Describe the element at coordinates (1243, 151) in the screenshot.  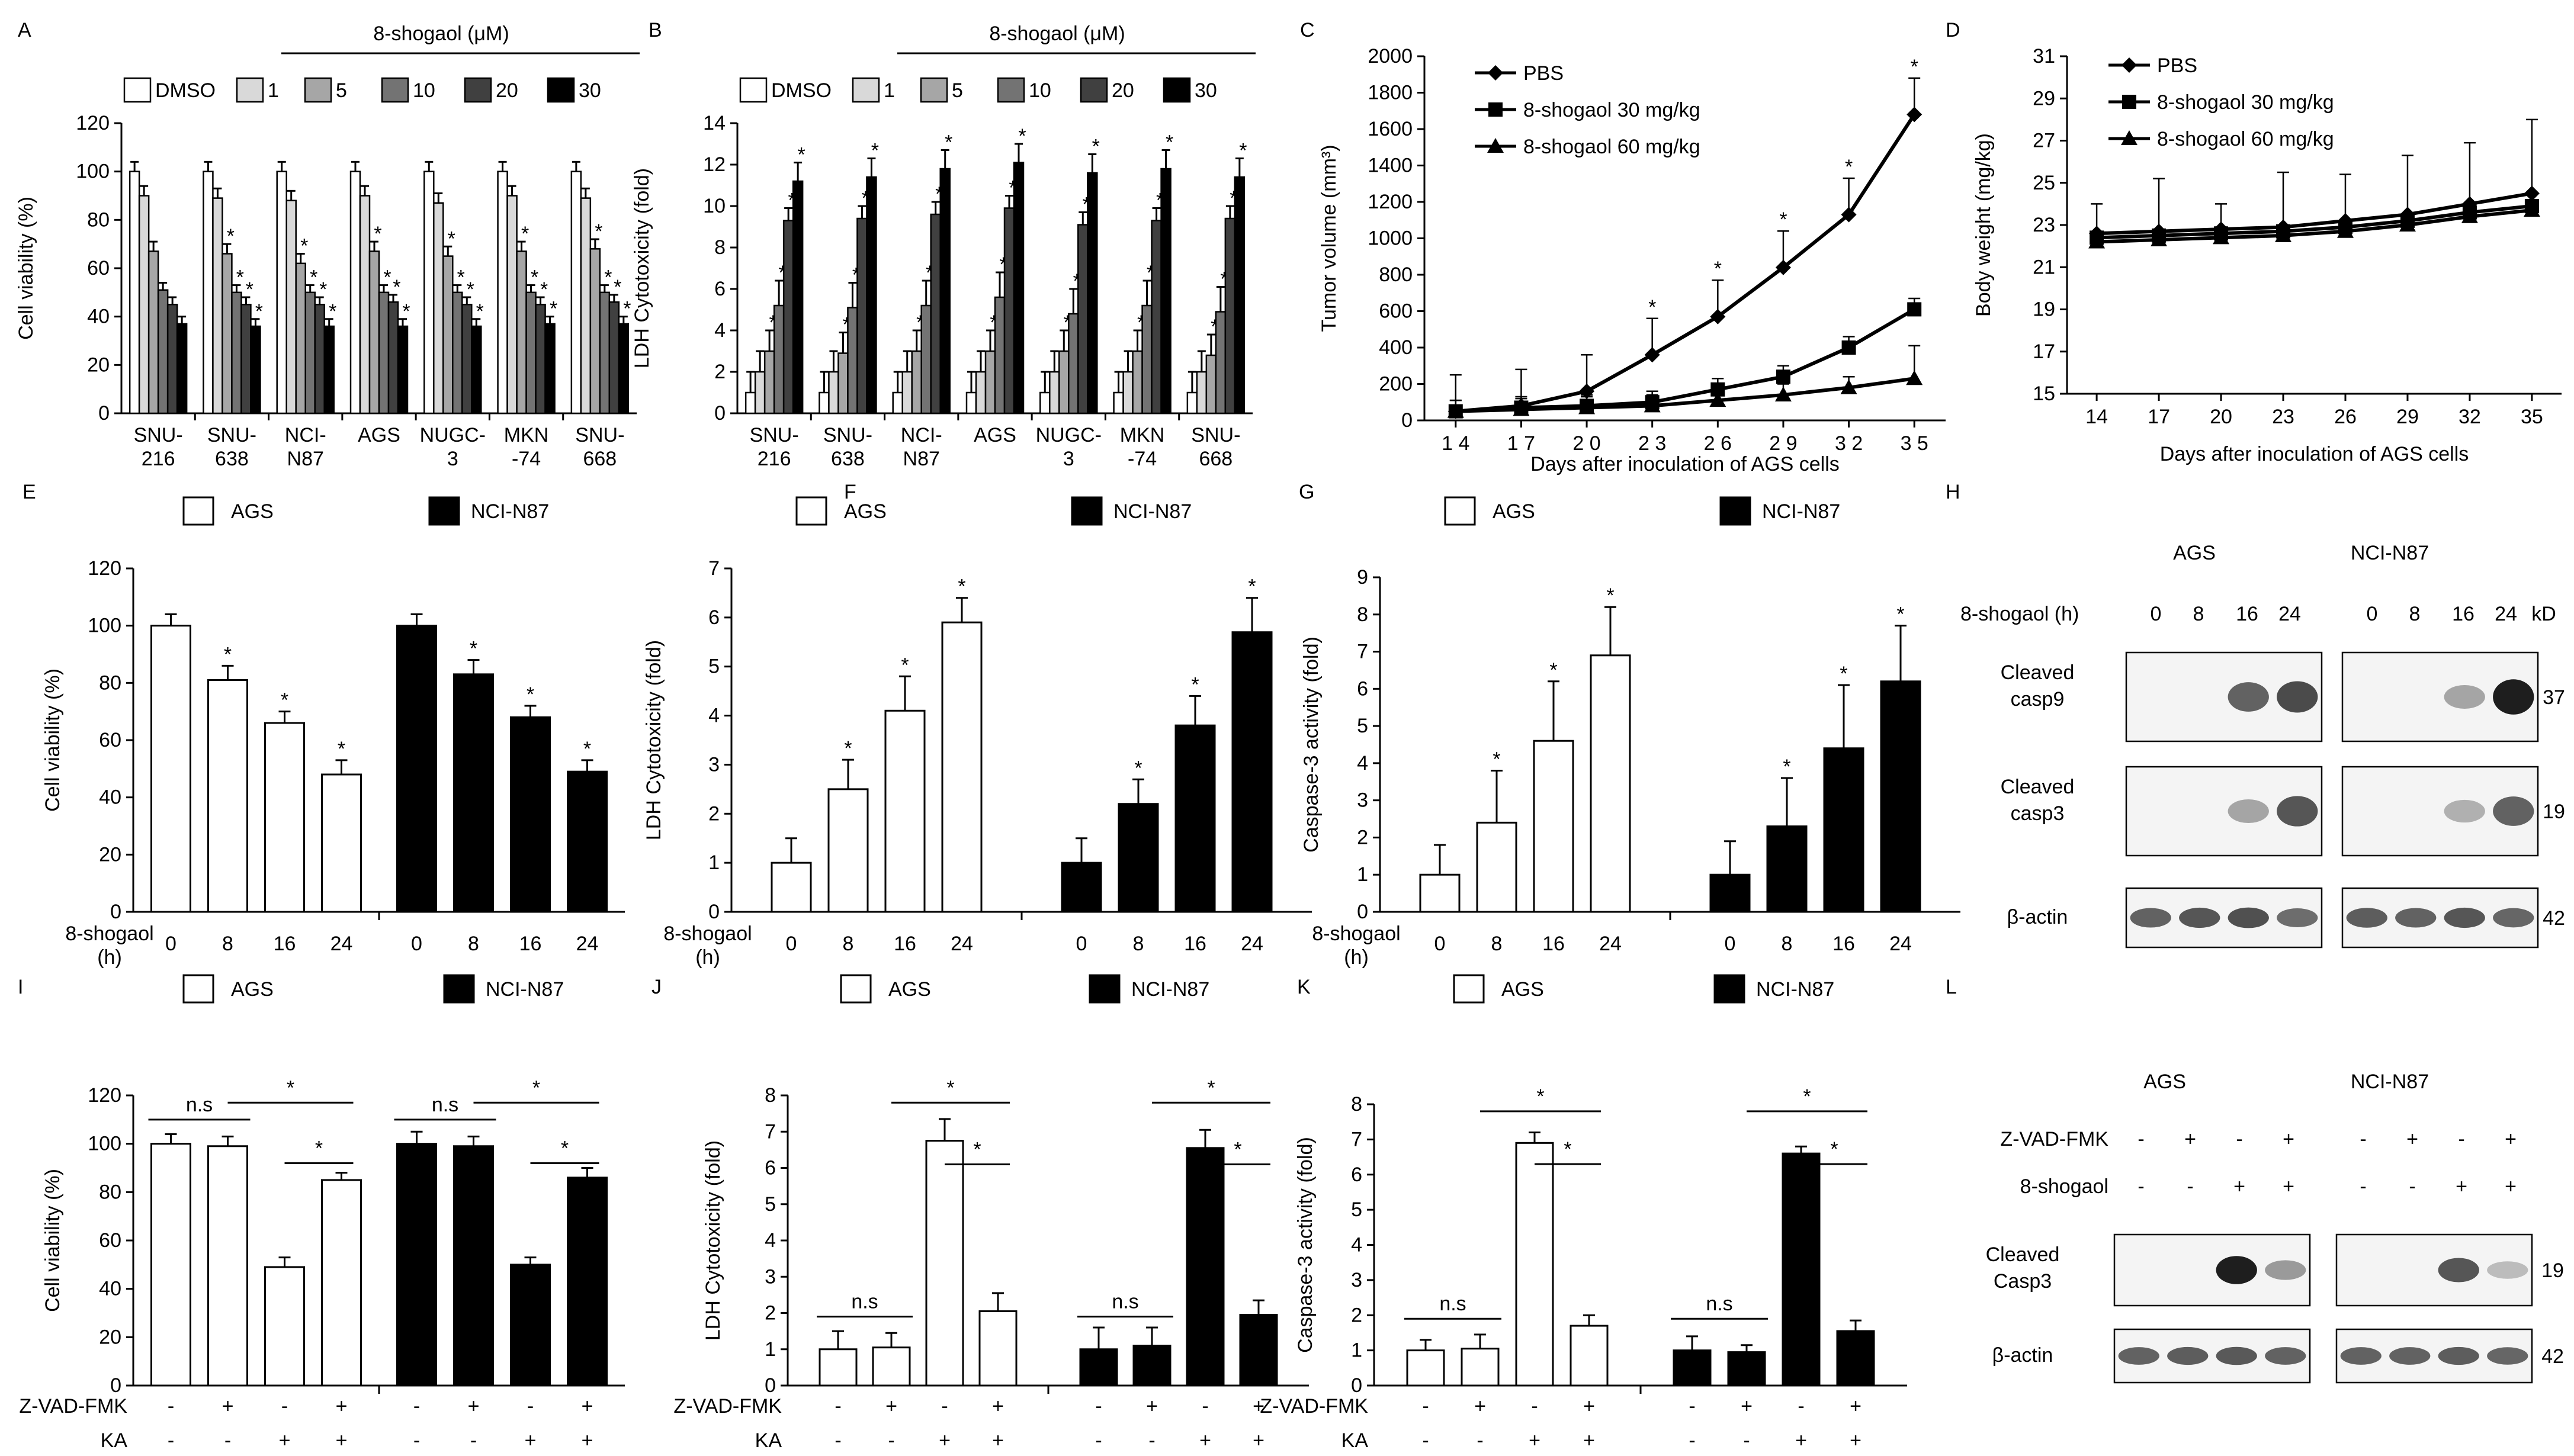
I see `significance-star-B: *` at that location.